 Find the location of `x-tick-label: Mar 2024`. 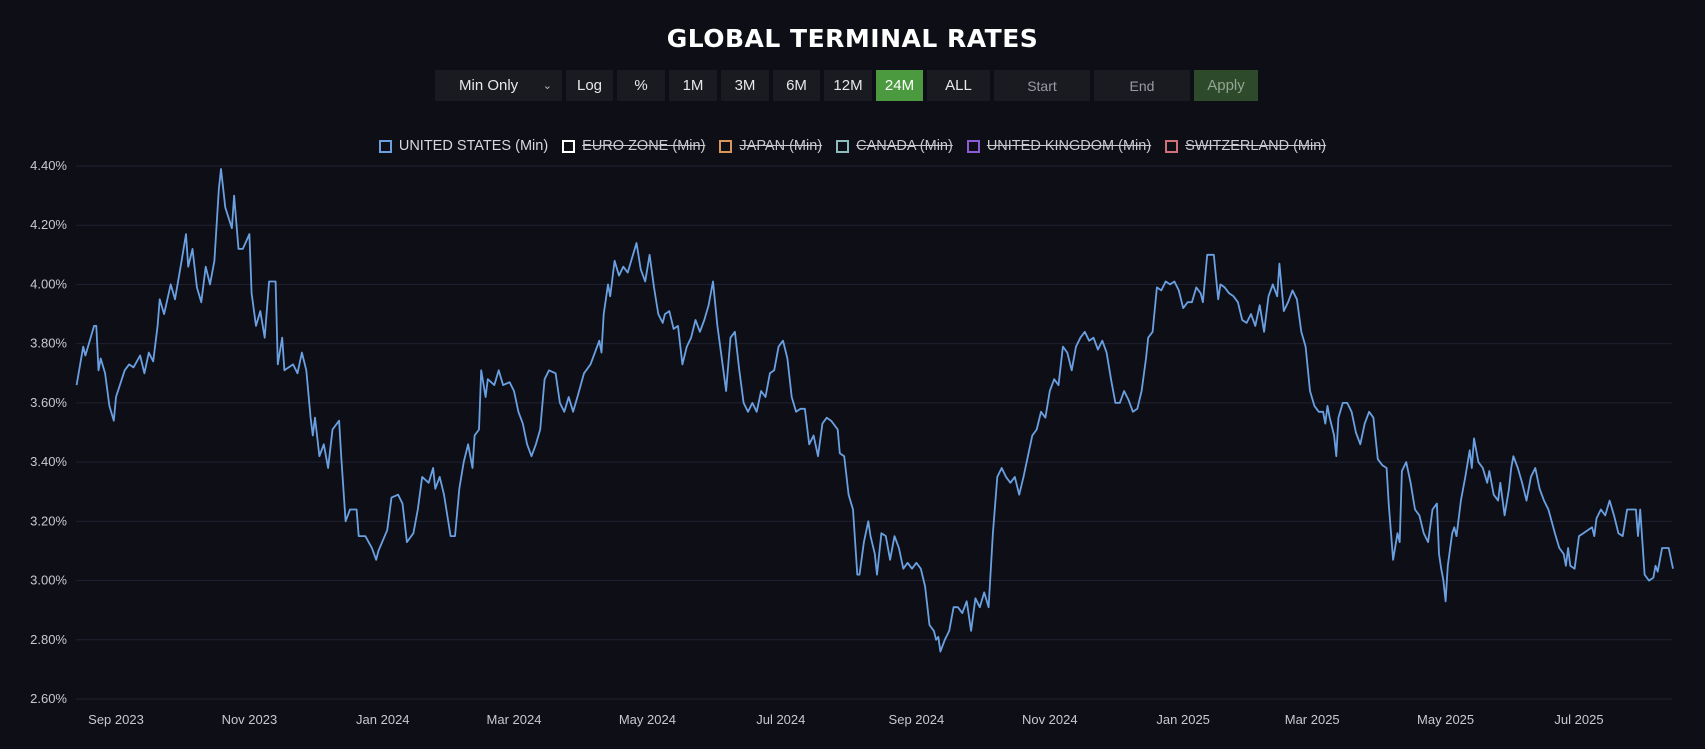

x-tick-label: Mar 2024 is located at coordinates (514, 719).